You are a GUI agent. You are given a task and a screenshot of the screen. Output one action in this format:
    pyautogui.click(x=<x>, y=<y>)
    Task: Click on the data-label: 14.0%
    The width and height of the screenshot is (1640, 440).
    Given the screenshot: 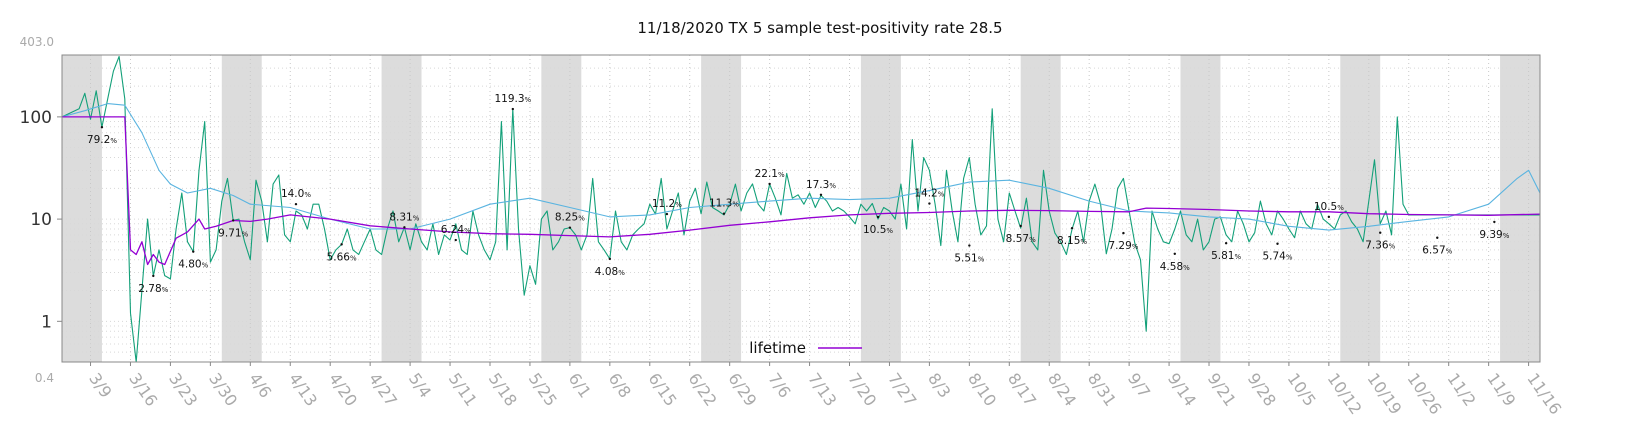 What is the action you would take?
    pyautogui.click(x=296, y=194)
    